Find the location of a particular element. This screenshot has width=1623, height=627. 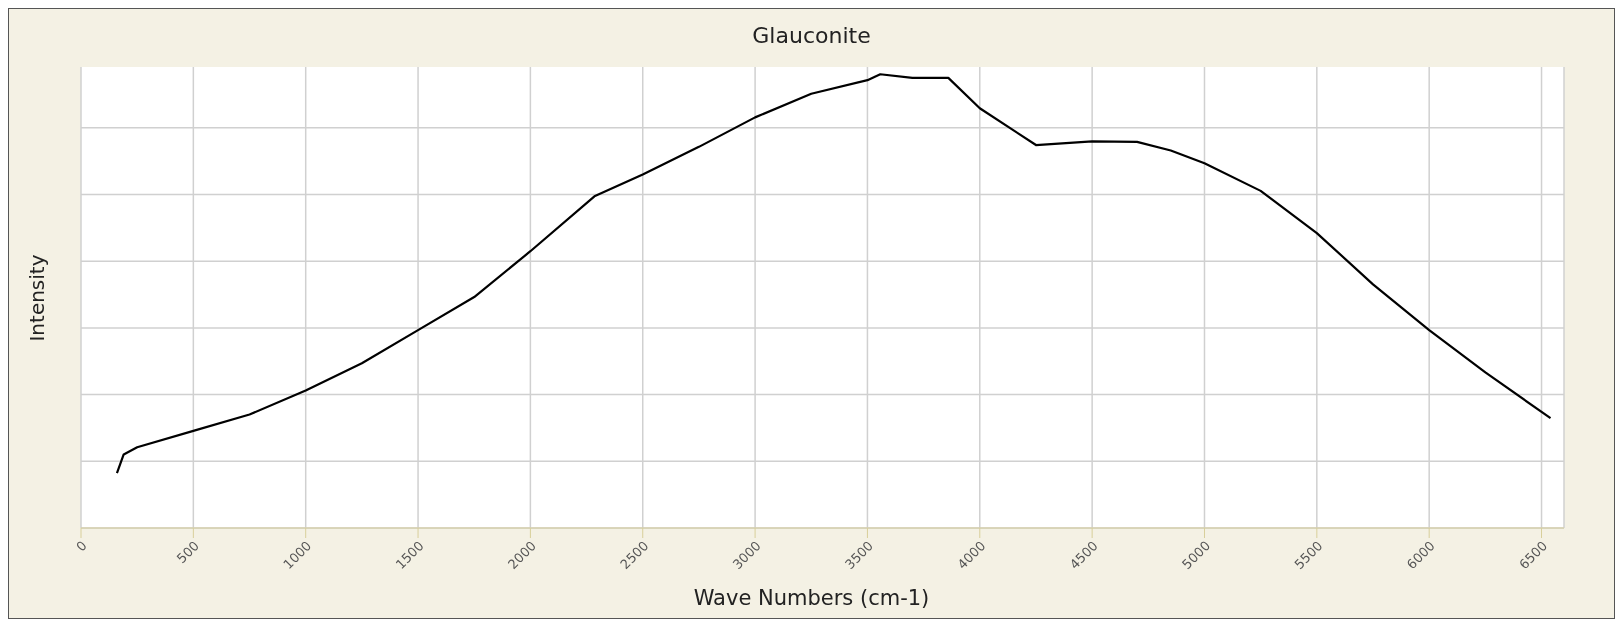

x-tick-label: 0 is located at coordinates (81, 546).